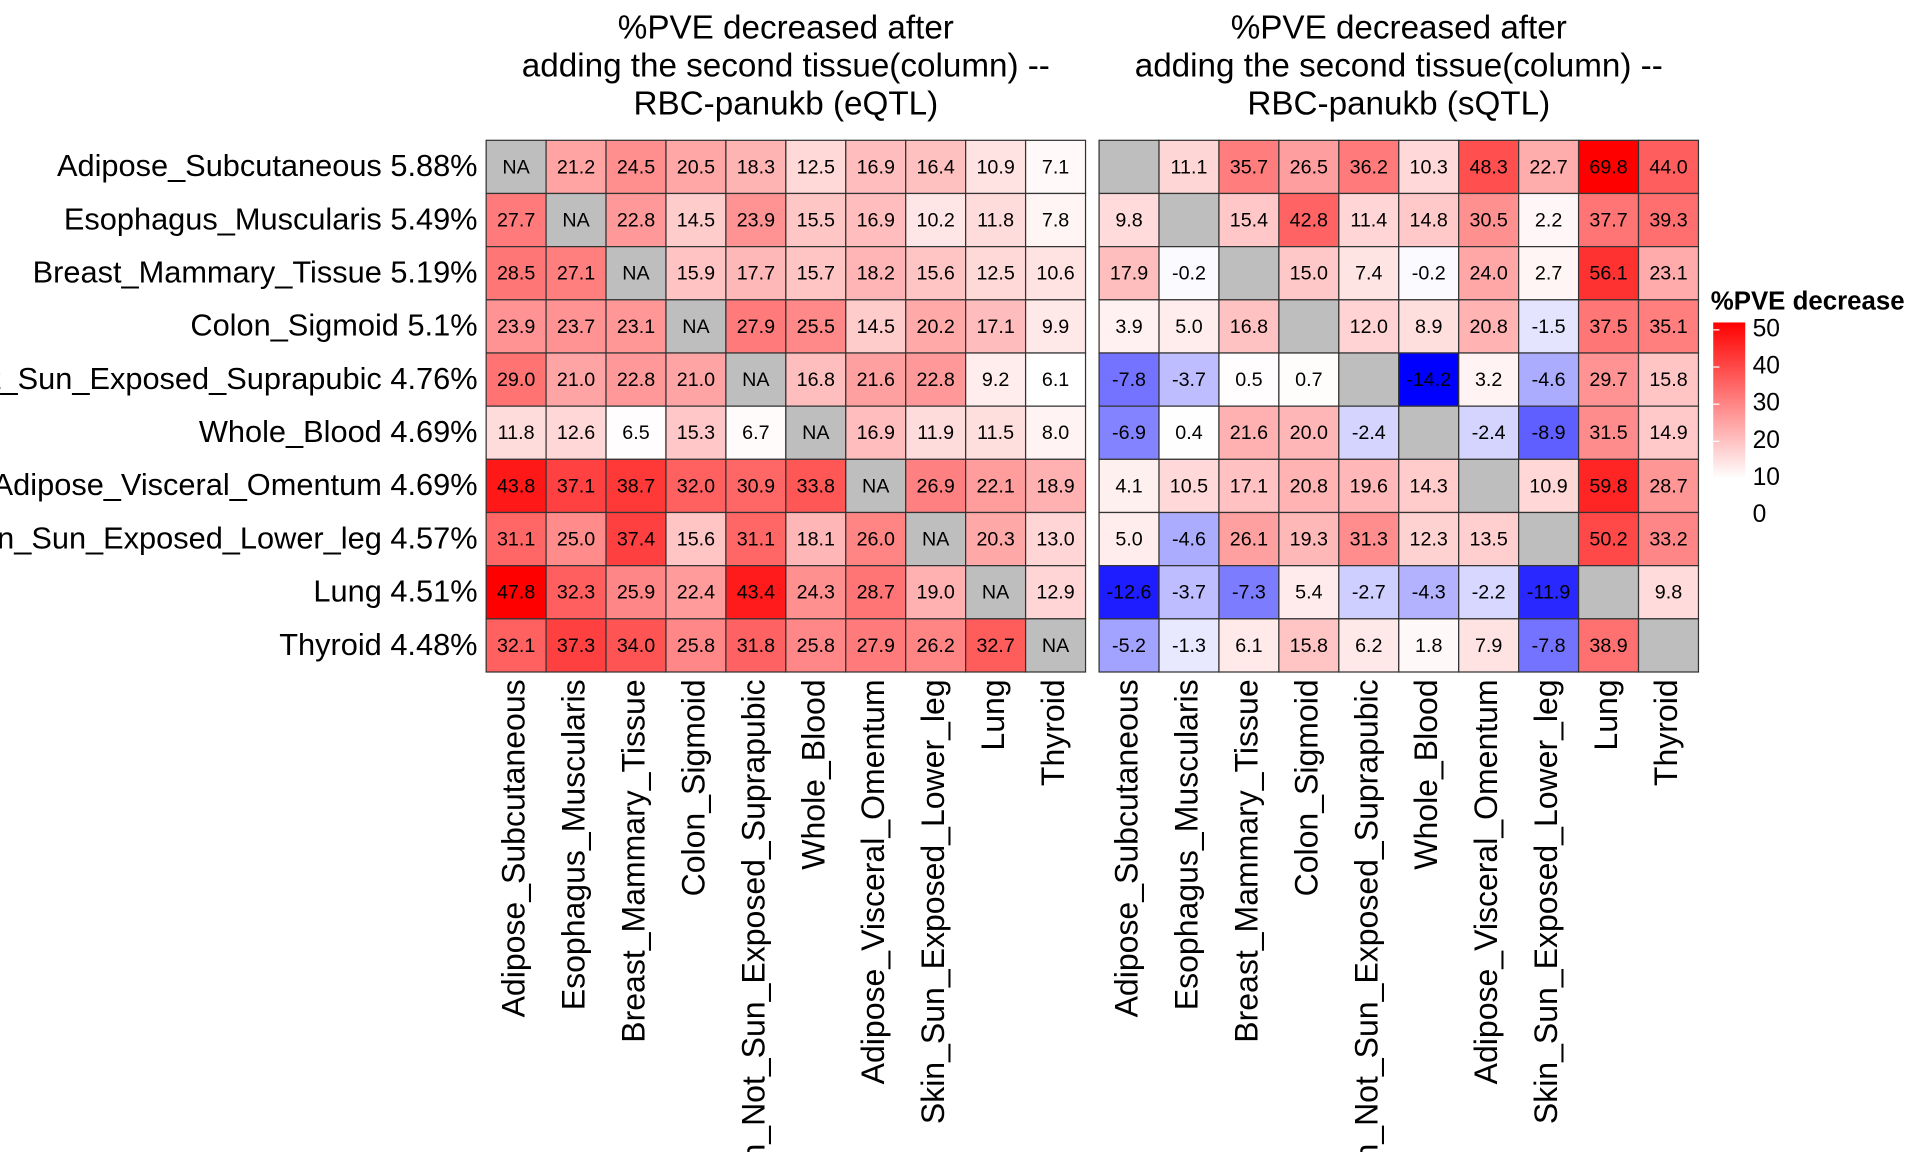  I want to click on column-label: Skin_Sun_Exposed_Lower_leg, so click(1546, 901).